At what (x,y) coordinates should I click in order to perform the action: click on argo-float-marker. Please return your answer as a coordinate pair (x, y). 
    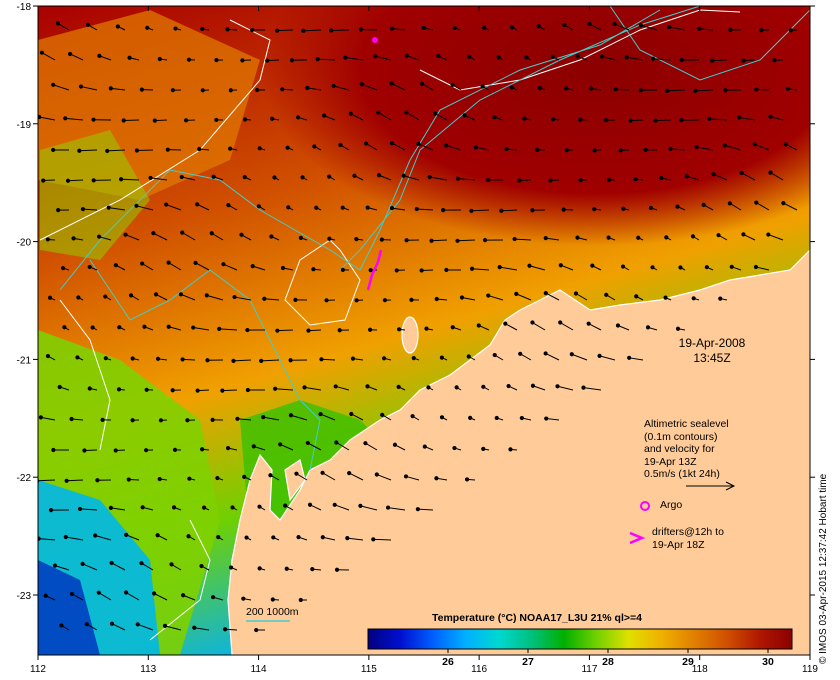
    Looking at the image, I should click on (375, 40).